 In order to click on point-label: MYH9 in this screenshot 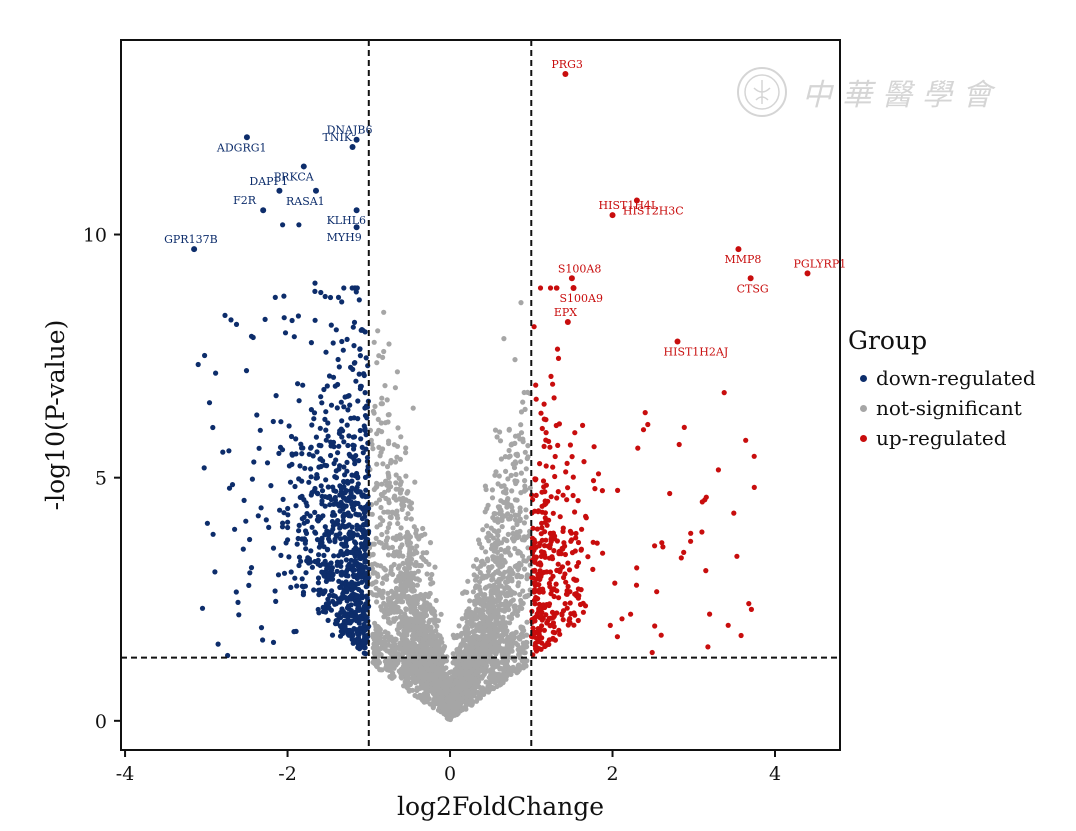, I will do `click(344, 237)`.